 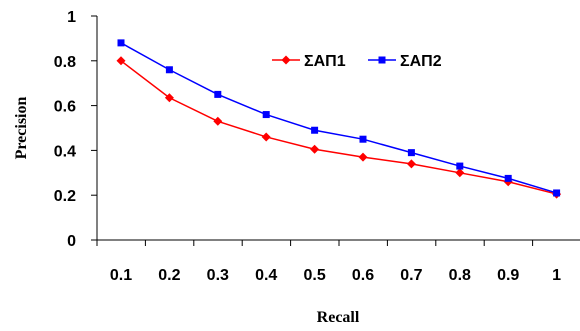 I want to click on legend-item-1: ΣΑΠ1, so click(x=309, y=61).